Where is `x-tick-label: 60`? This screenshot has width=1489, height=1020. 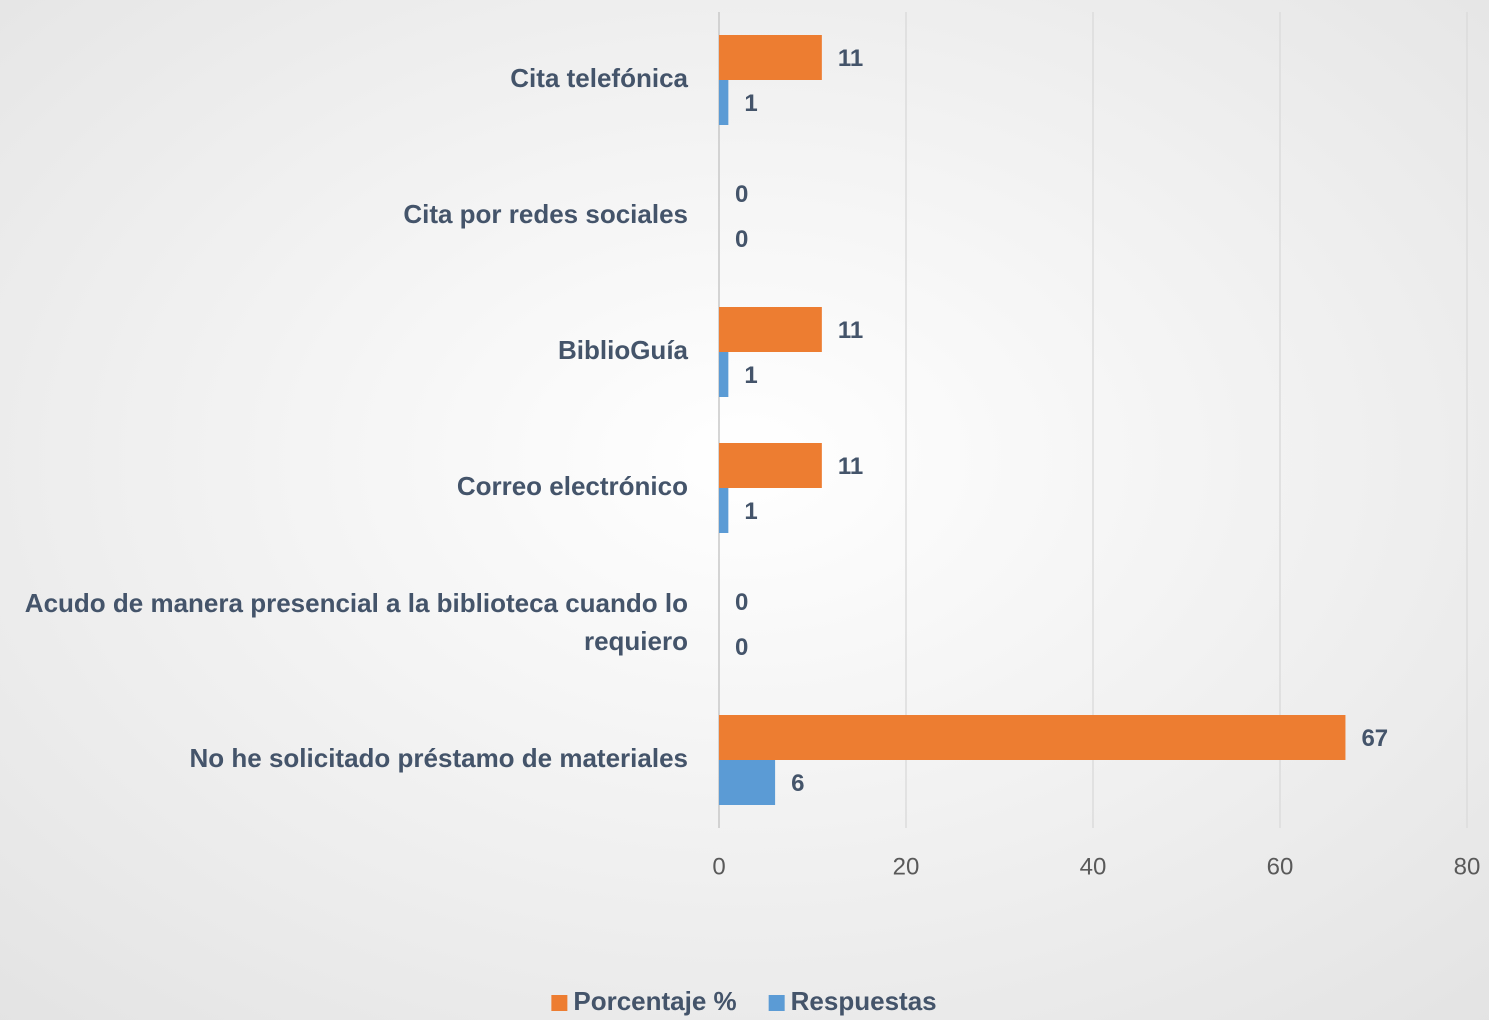
x-tick-label: 60 is located at coordinates (1280, 866).